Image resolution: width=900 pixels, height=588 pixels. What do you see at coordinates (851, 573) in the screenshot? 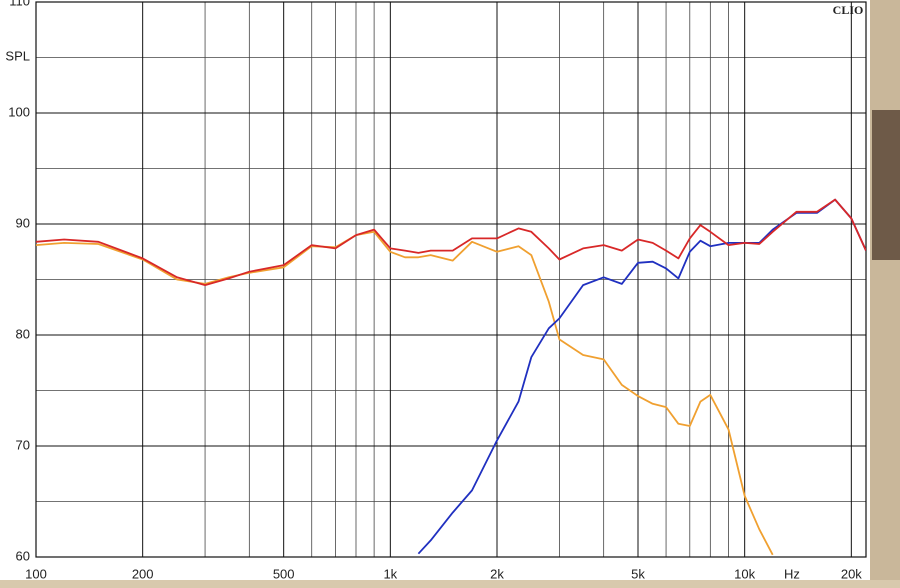
I see `x-tick-label: 20k` at bounding box center [851, 573].